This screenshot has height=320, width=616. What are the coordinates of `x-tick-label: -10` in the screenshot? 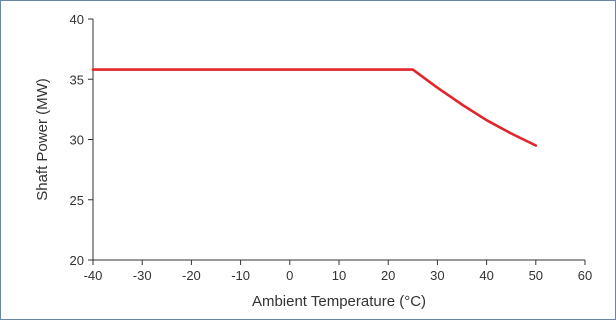 It's located at (240, 275).